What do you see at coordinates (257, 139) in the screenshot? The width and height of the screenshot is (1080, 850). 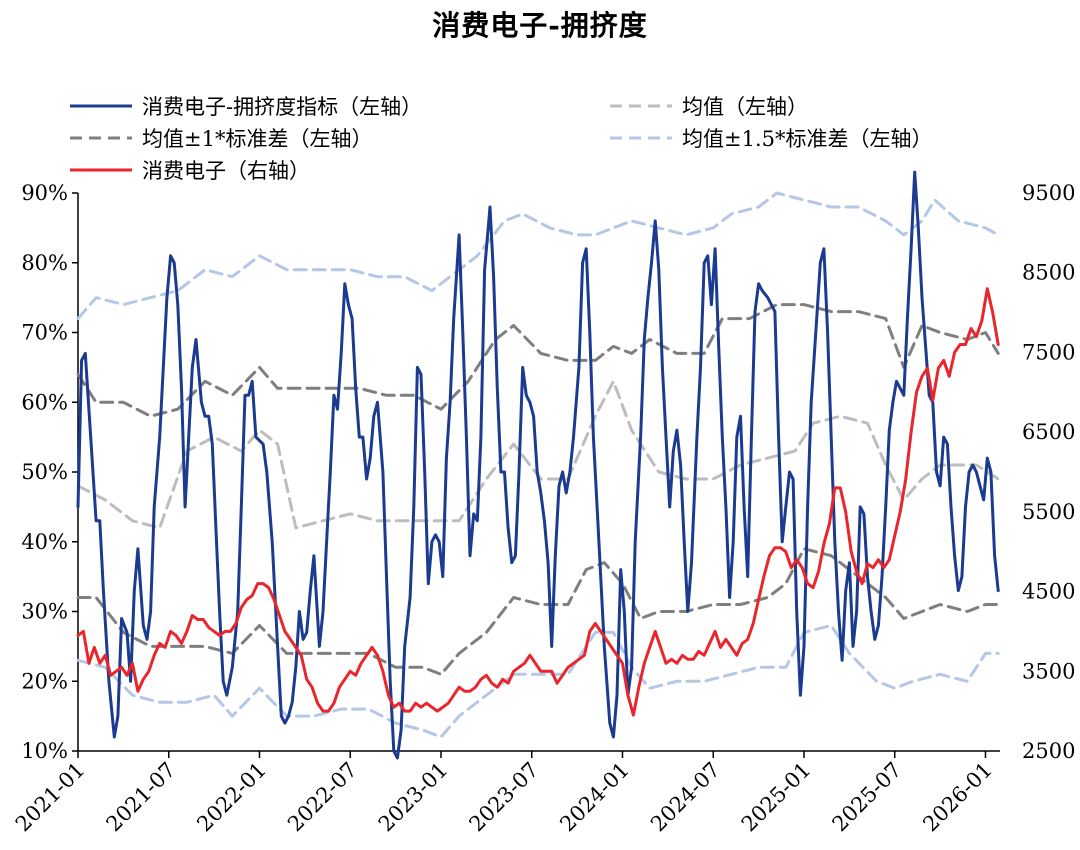 I see `legend-label: 均值±1*标准差（左轴）` at bounding box center [257, 139].